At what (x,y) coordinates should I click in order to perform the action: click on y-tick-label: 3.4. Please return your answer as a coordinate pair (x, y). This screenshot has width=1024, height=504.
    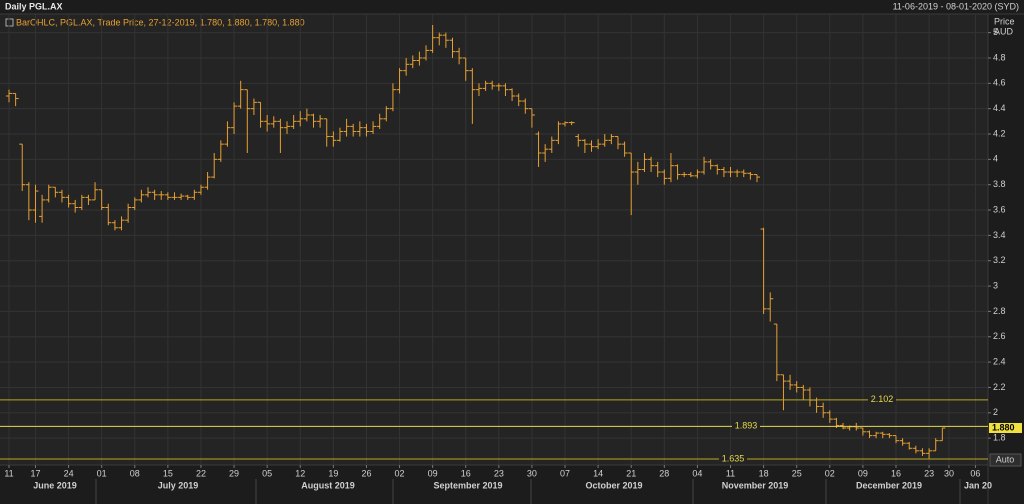
    Looking at the image, I should click on (999, 235).